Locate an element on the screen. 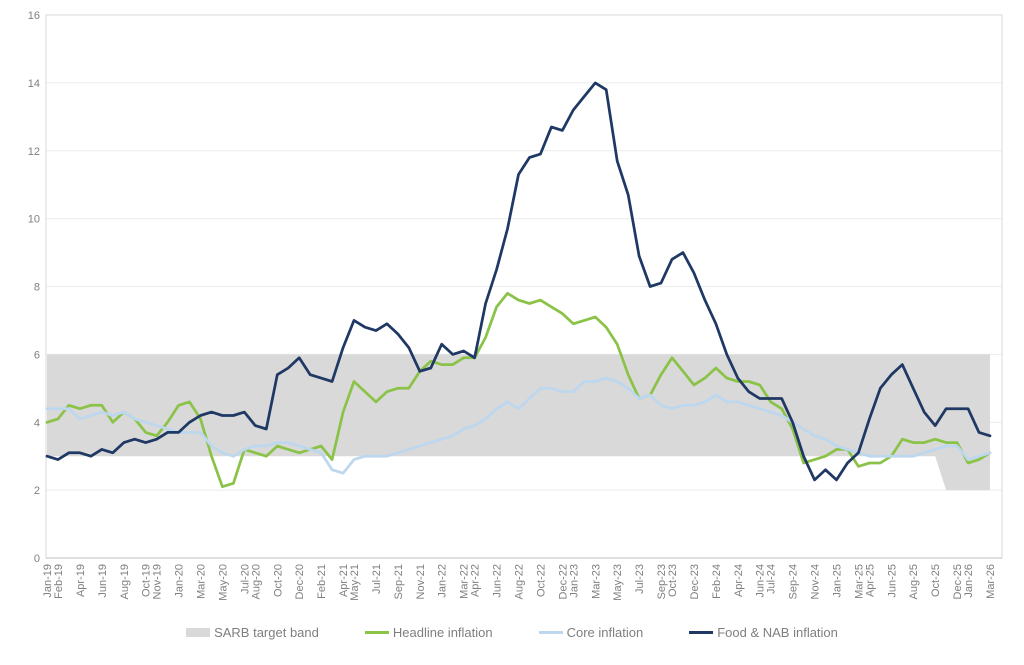  x-axis-label: Oct-19 is located at coordinates (147, 580).